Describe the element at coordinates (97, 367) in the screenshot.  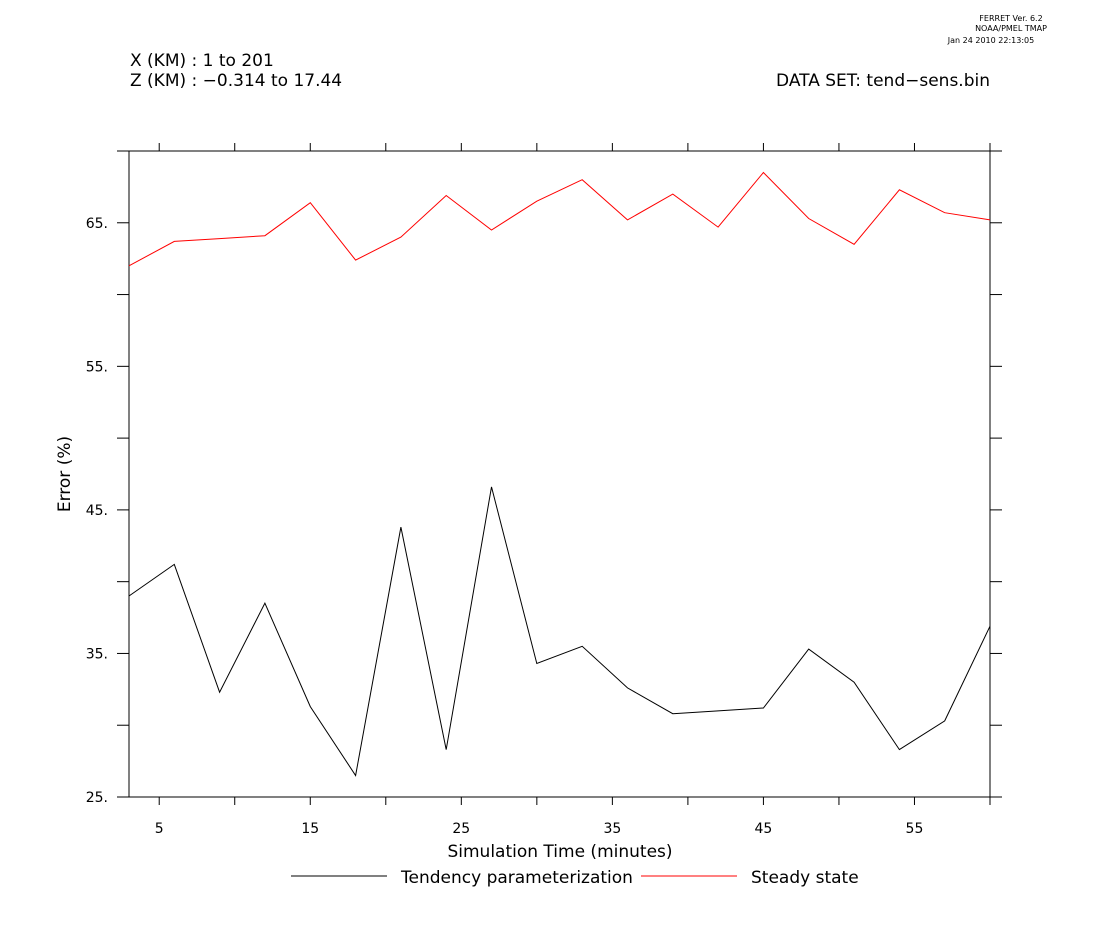
I see `y-tick-label: 55.` at that location.